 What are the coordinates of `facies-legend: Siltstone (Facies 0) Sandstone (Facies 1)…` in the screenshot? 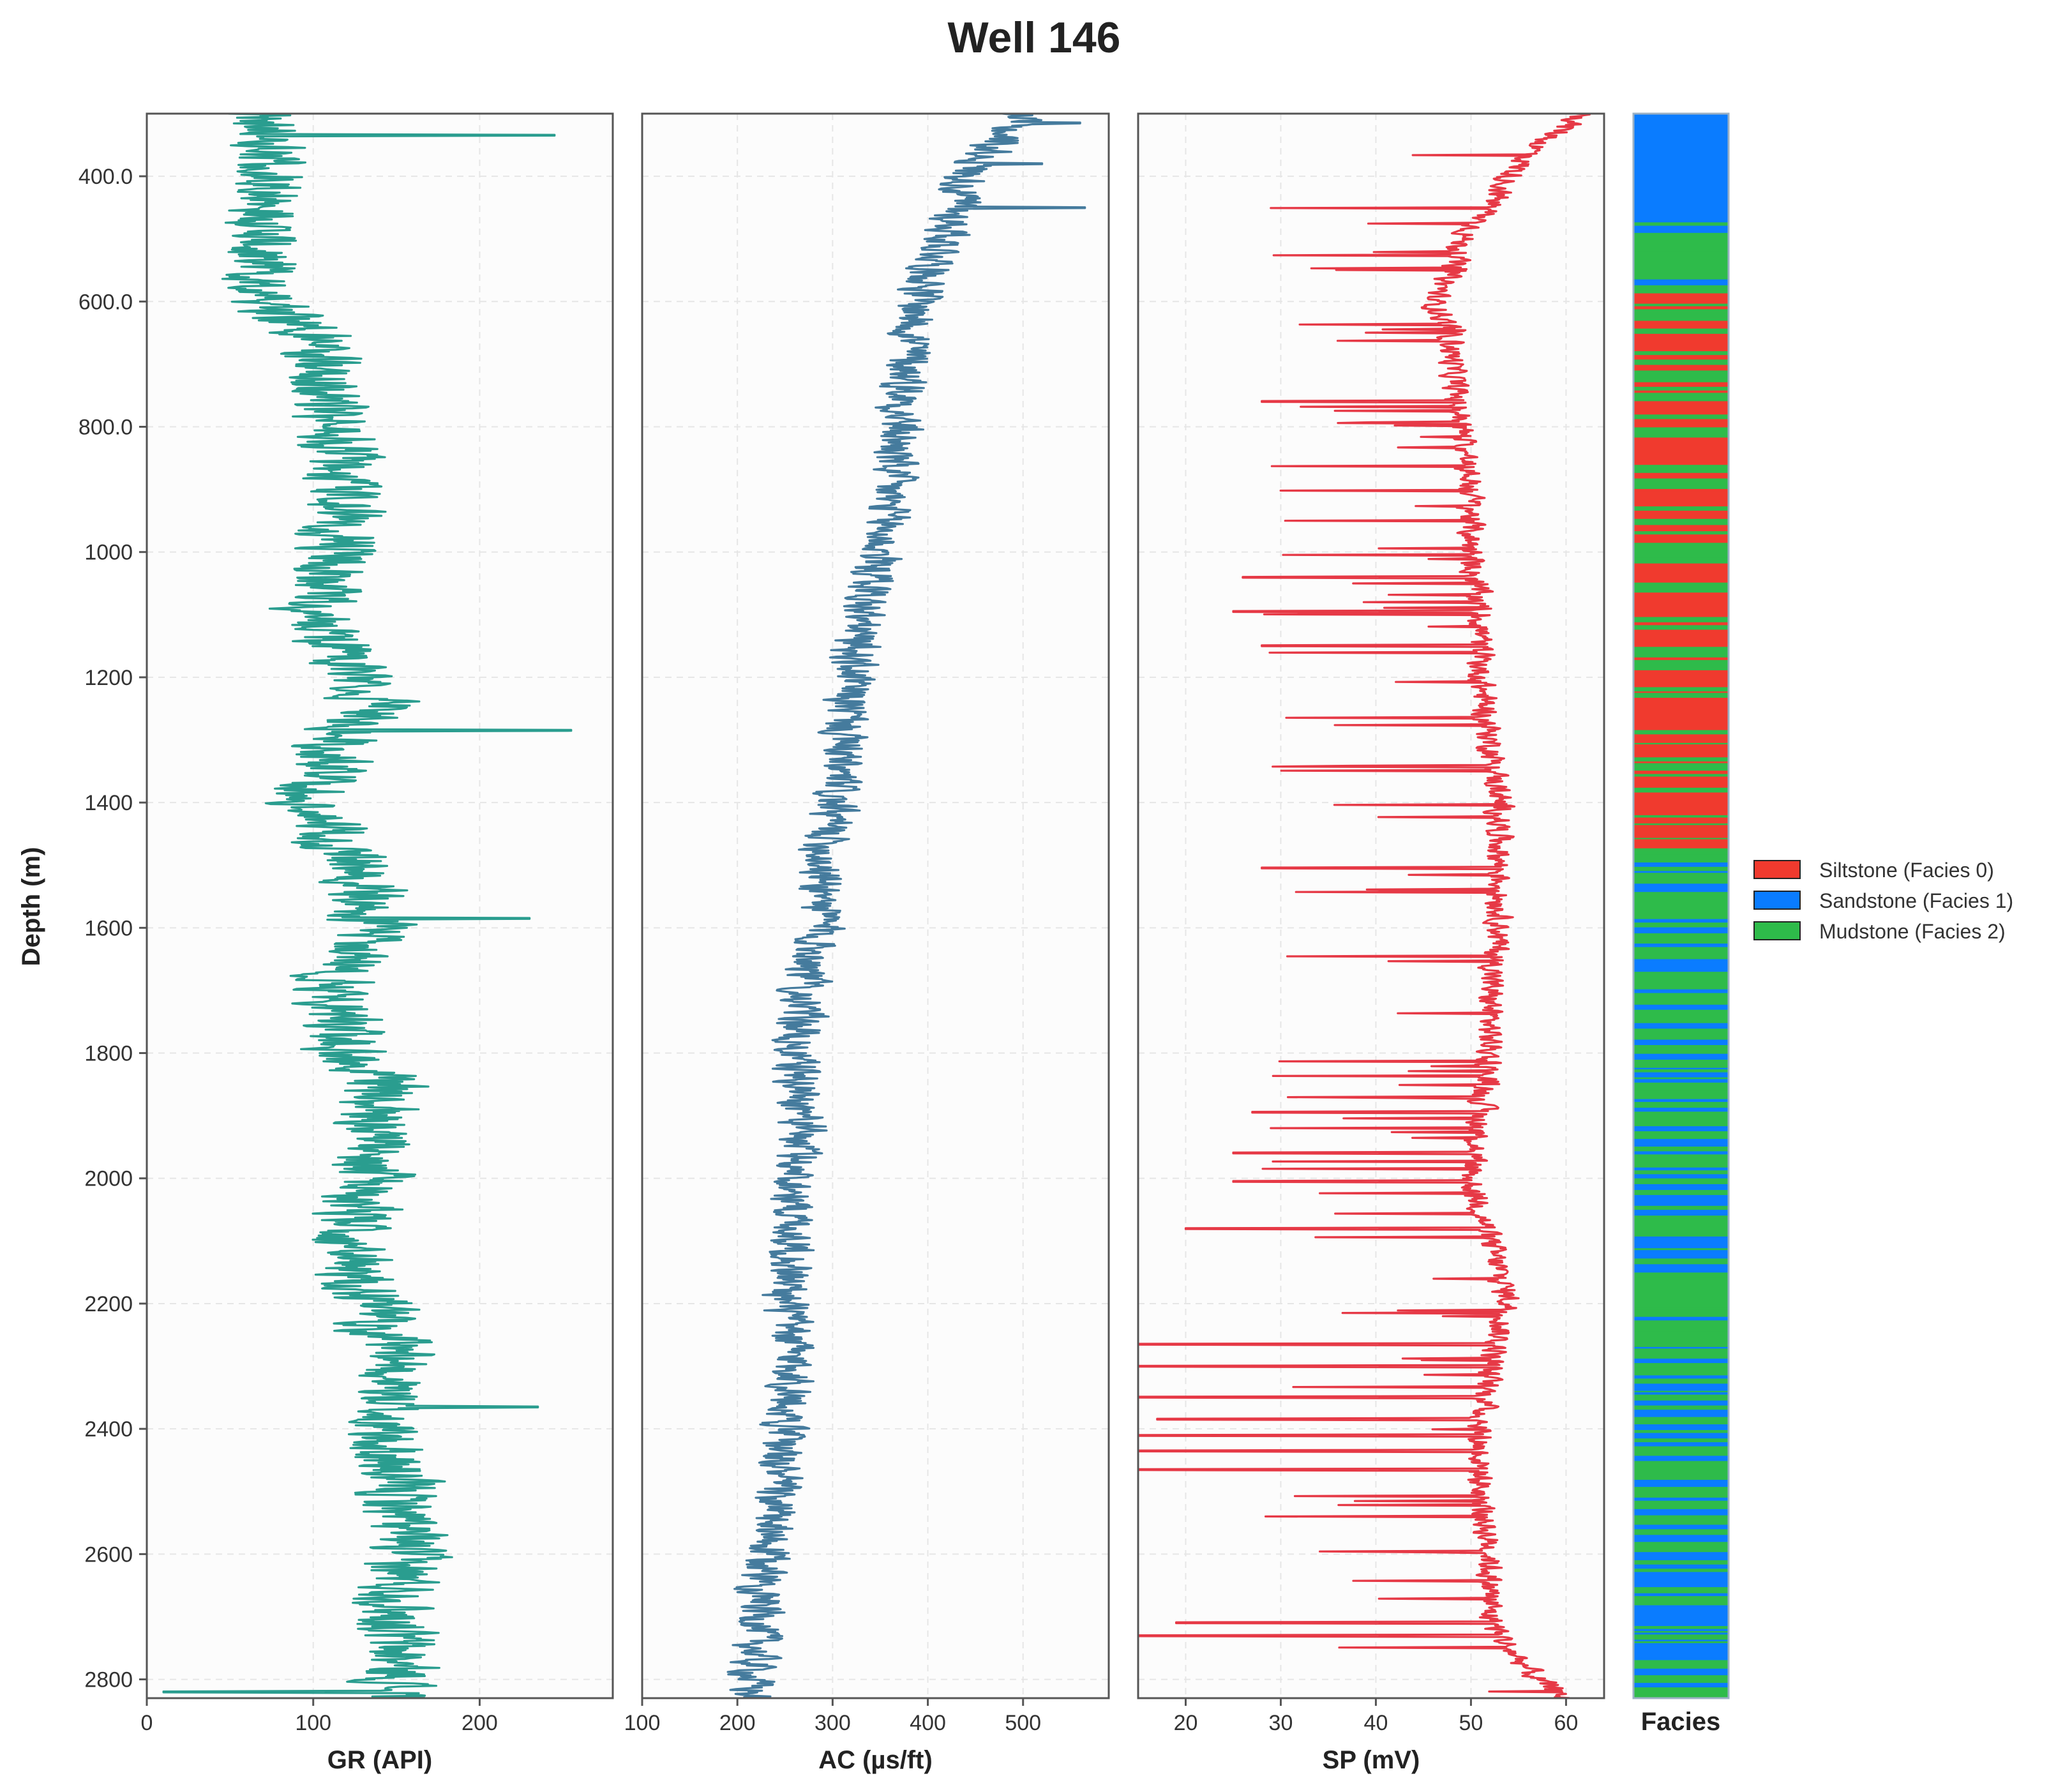 It's located at (1883, 901).